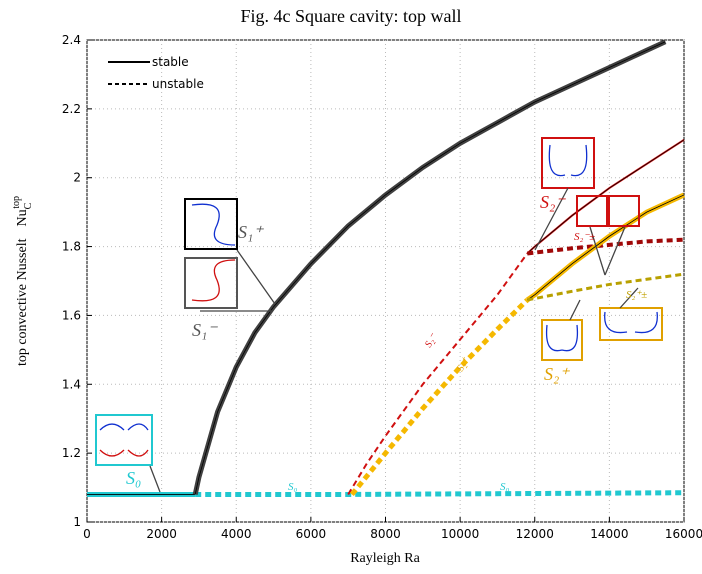  What do you see at coordinates (636, 295) in the screenshot?
I see `annotation: S₂⁺±` at bounding box center [636, 295].